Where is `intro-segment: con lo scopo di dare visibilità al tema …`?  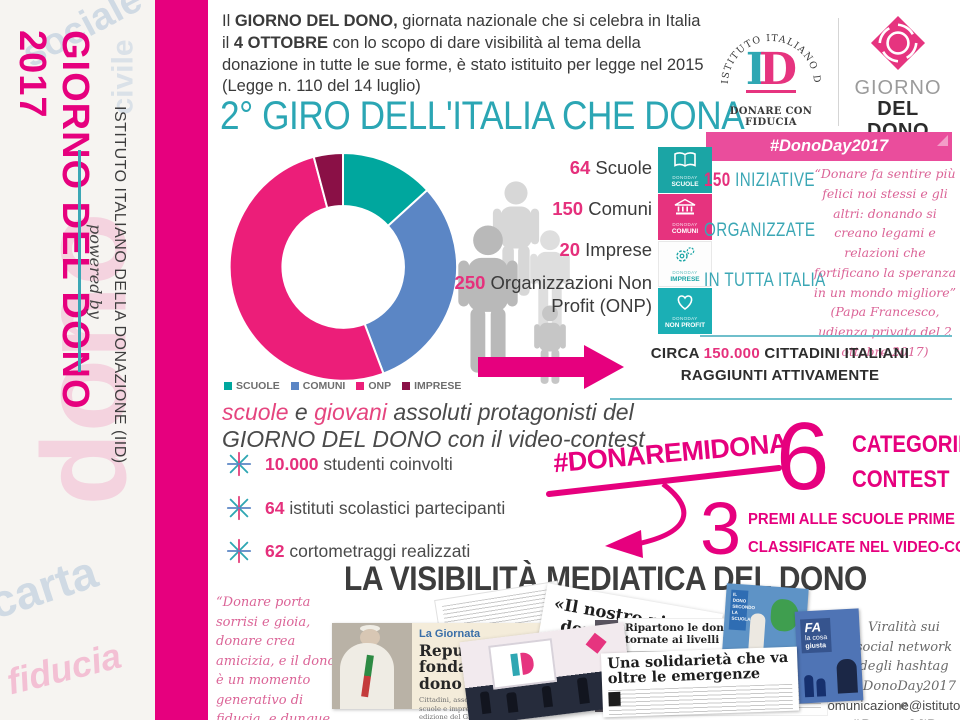
intro-segment: con lo scopo di dare visibilità al tema … is located at coordinates (463, 64).